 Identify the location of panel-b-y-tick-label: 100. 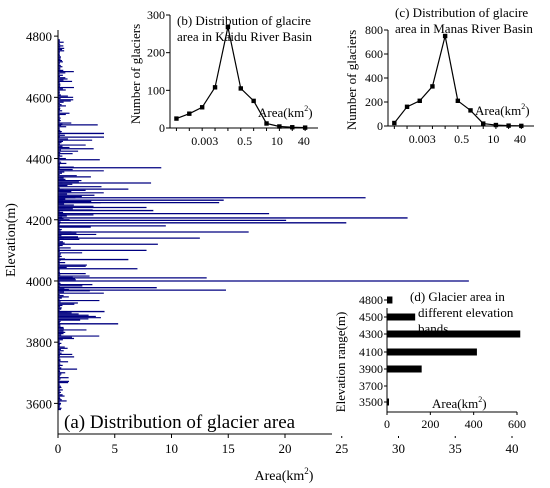
(156, 90).